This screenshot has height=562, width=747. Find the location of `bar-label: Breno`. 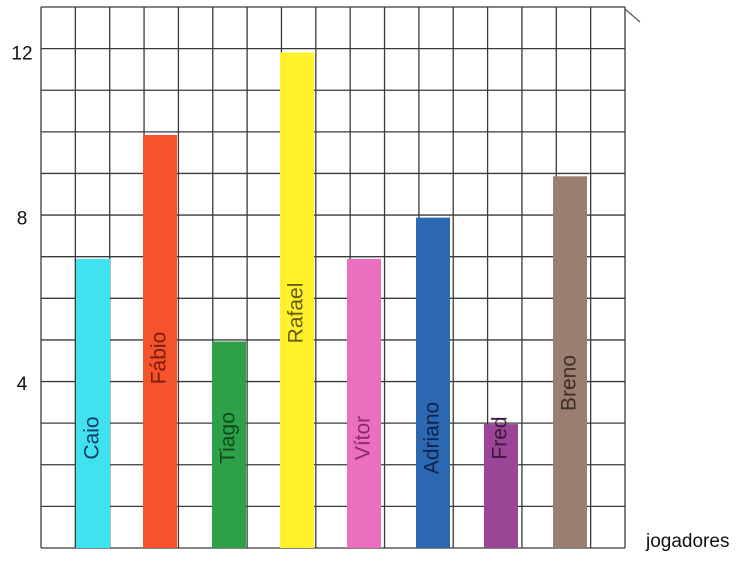

bar-label: Breno is located at coordinates (569, 383).